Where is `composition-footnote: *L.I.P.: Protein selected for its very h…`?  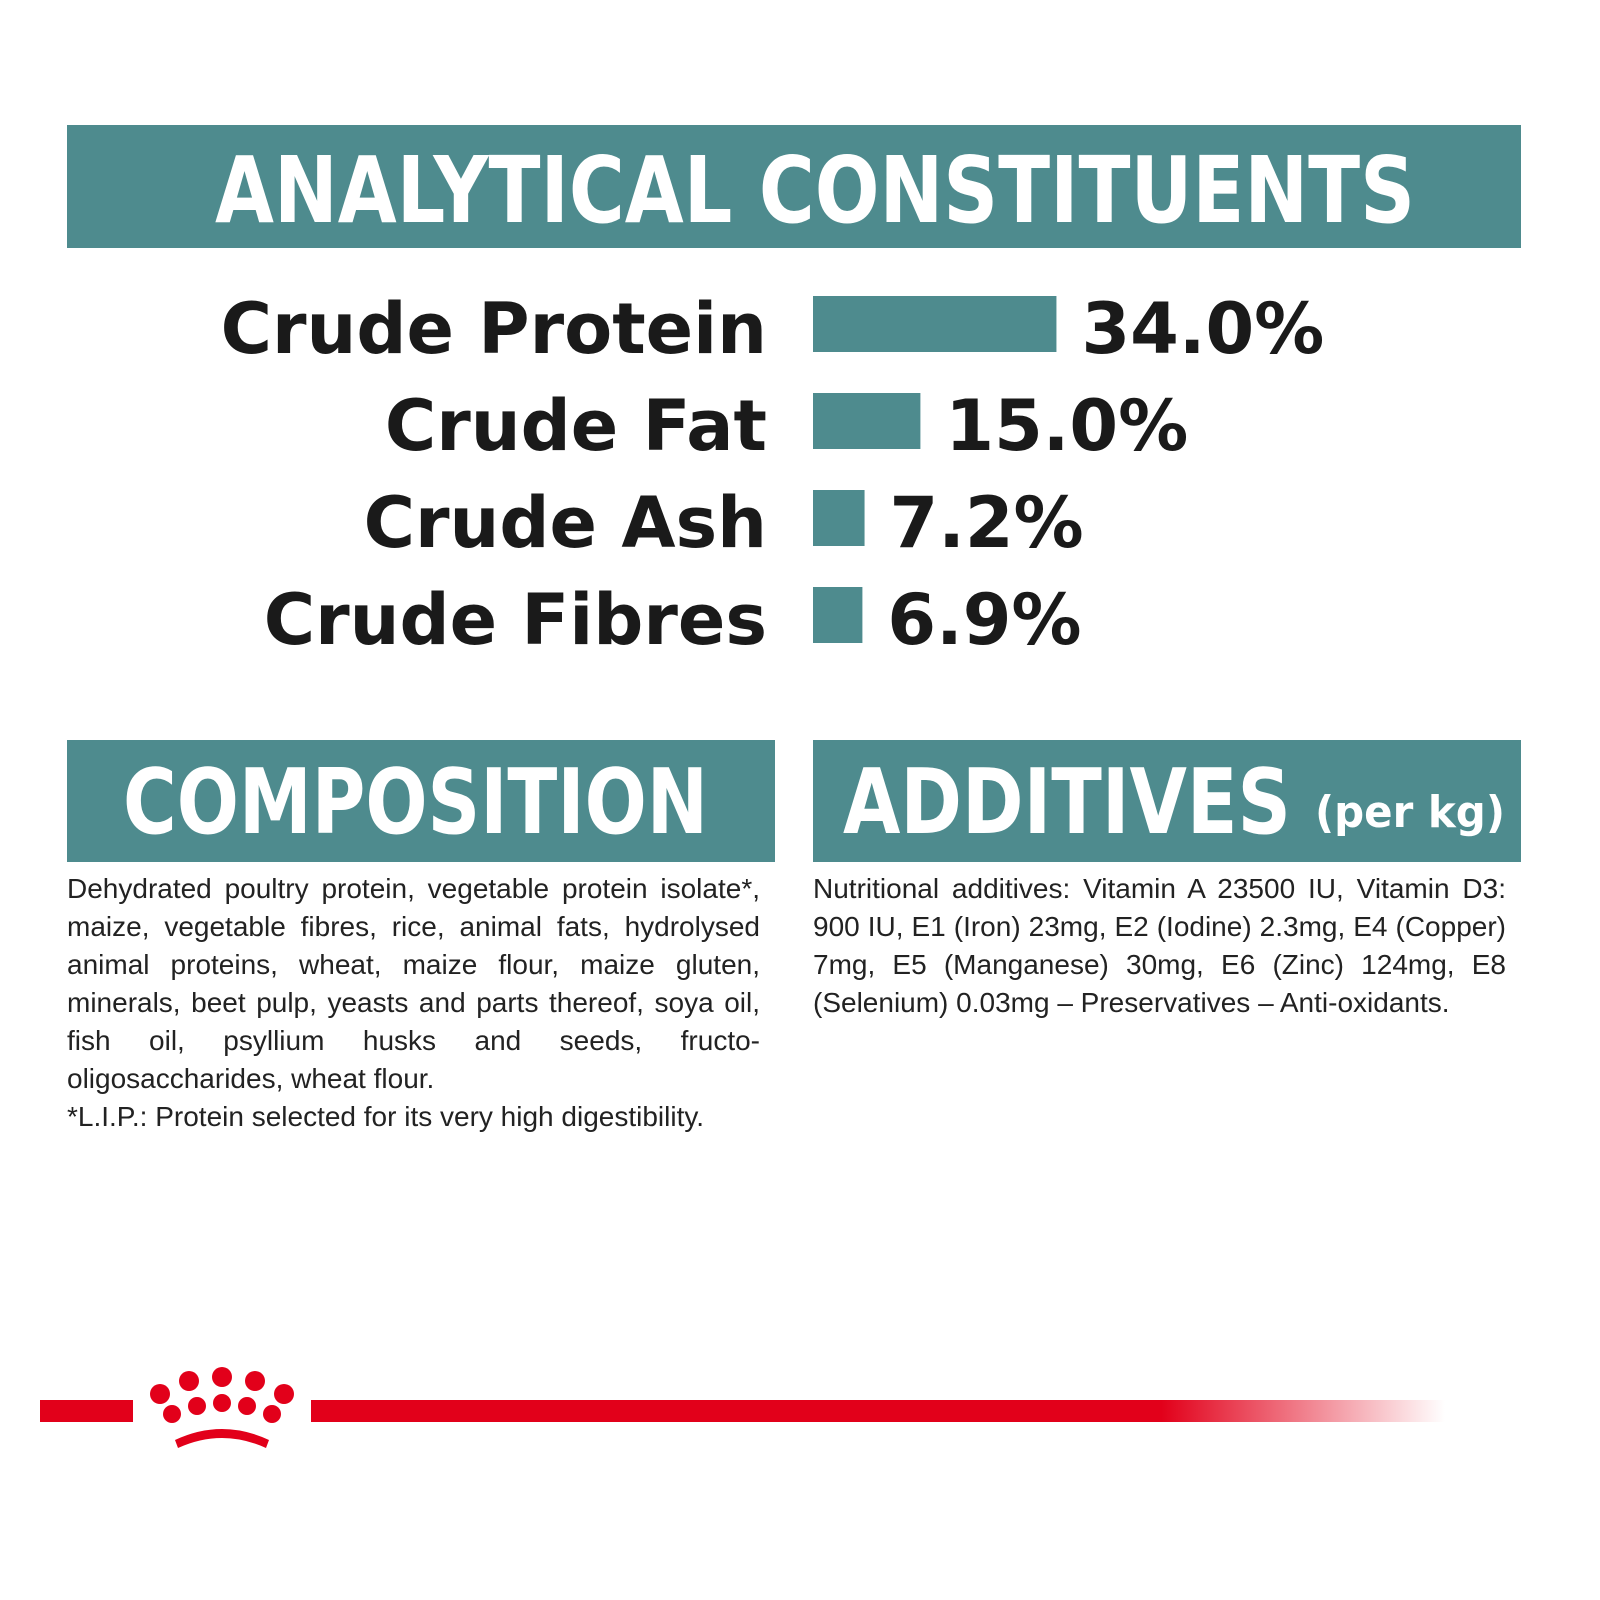 composition-footnote: *L.I.P.: Protein selected for its very h… is located at coordinates (386, 1116).